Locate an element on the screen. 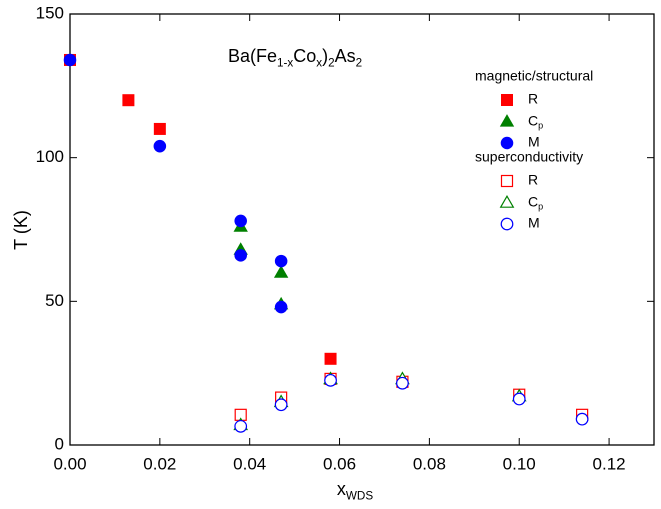  chart-title-part: As is located at coordinates (345, 56).